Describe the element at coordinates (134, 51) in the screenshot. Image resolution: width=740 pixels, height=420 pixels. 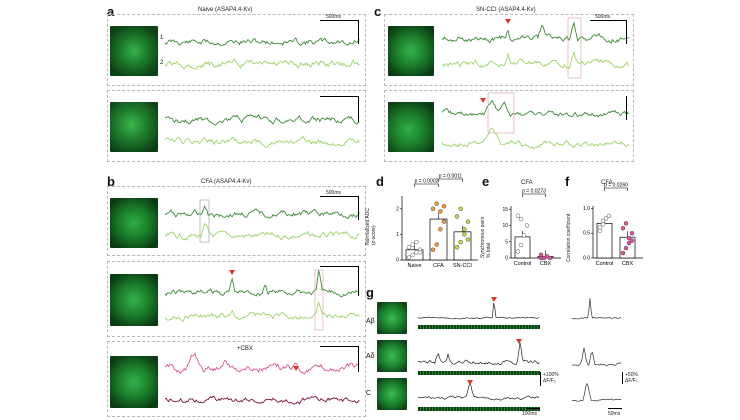
I see `micrograph-a1` at that location.